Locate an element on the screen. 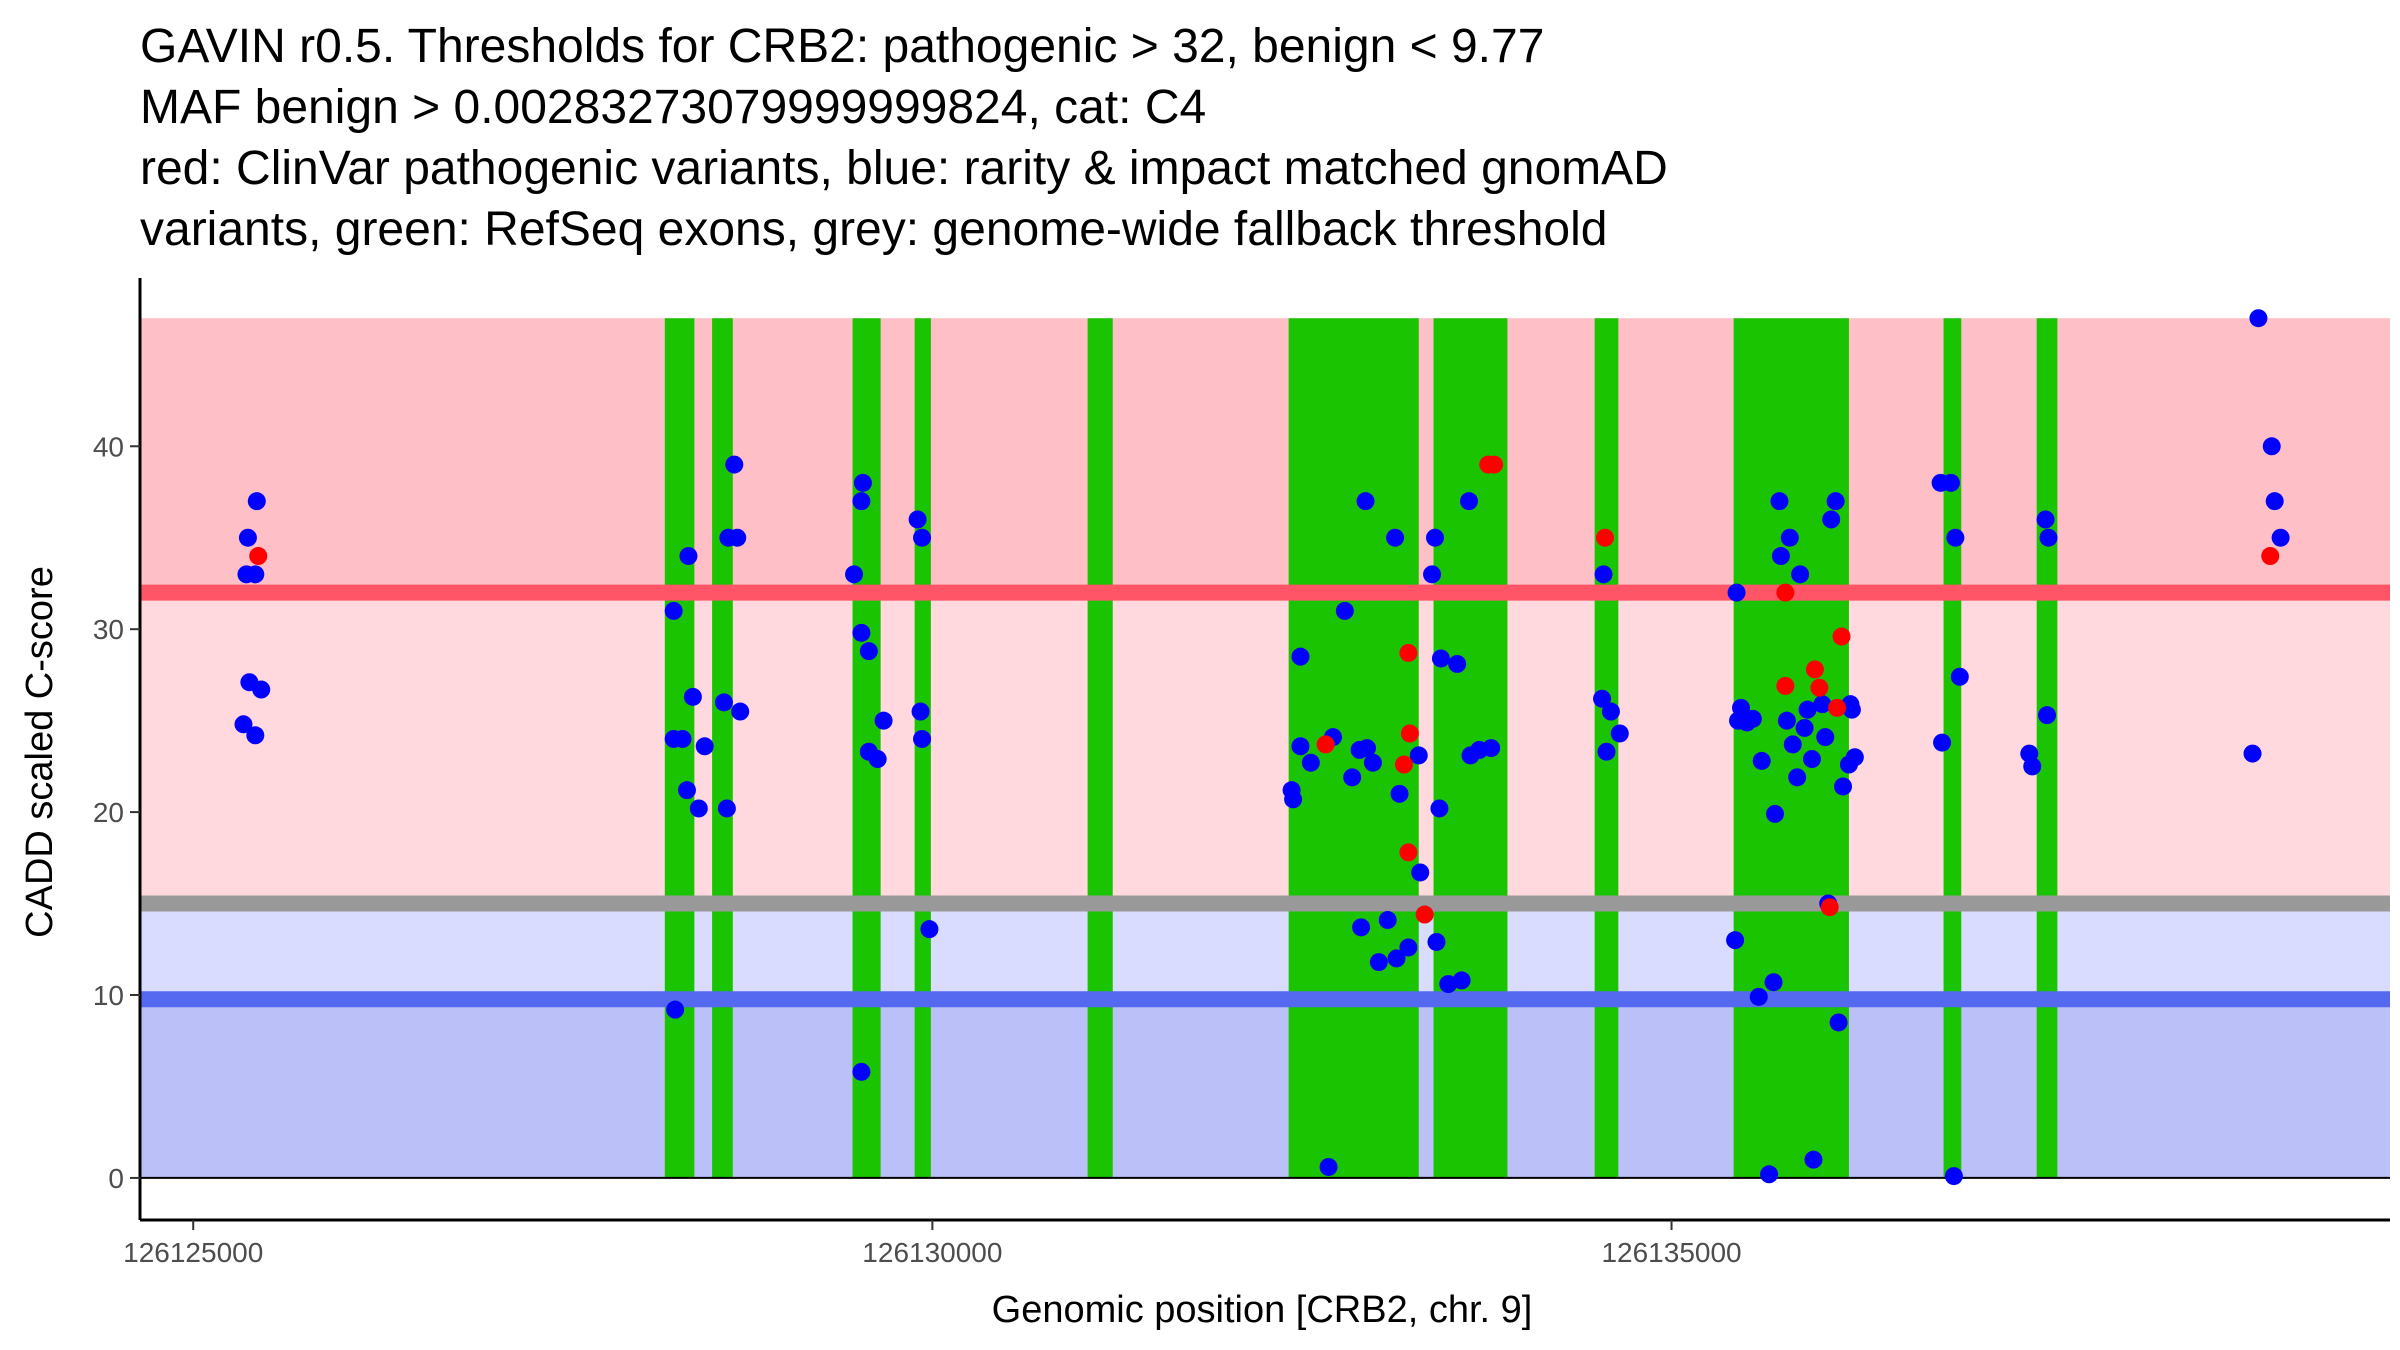 The image size is (2400, 1350). lower-middle-region is located at coordinates (1265, 951).